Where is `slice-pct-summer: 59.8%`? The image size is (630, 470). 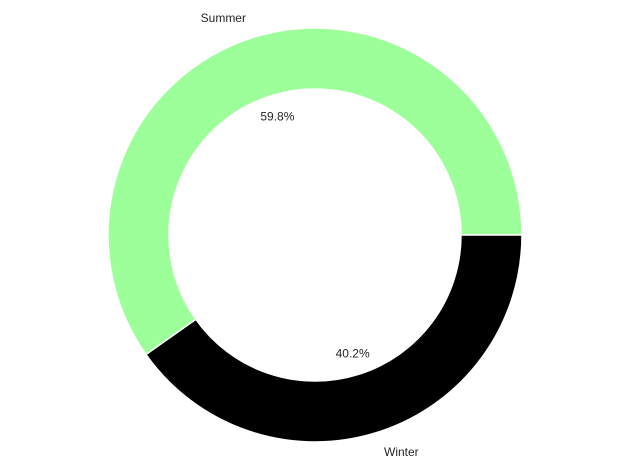
slice-pct-summer: 59.8% is located at coordinates (277, 117).